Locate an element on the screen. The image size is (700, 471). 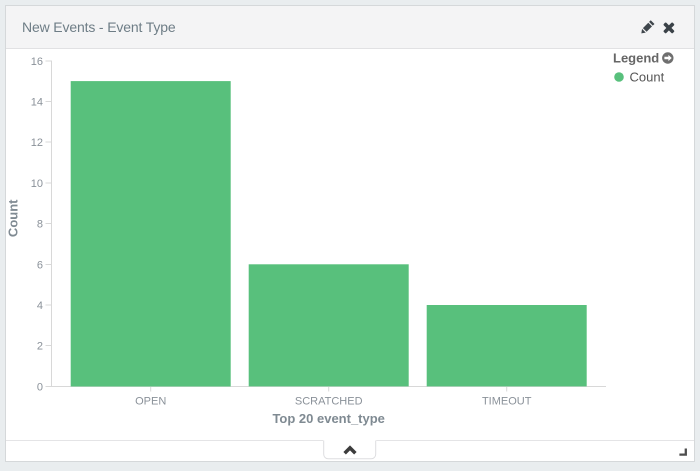
svg-text: 2 is located at coordinates (40, 347).